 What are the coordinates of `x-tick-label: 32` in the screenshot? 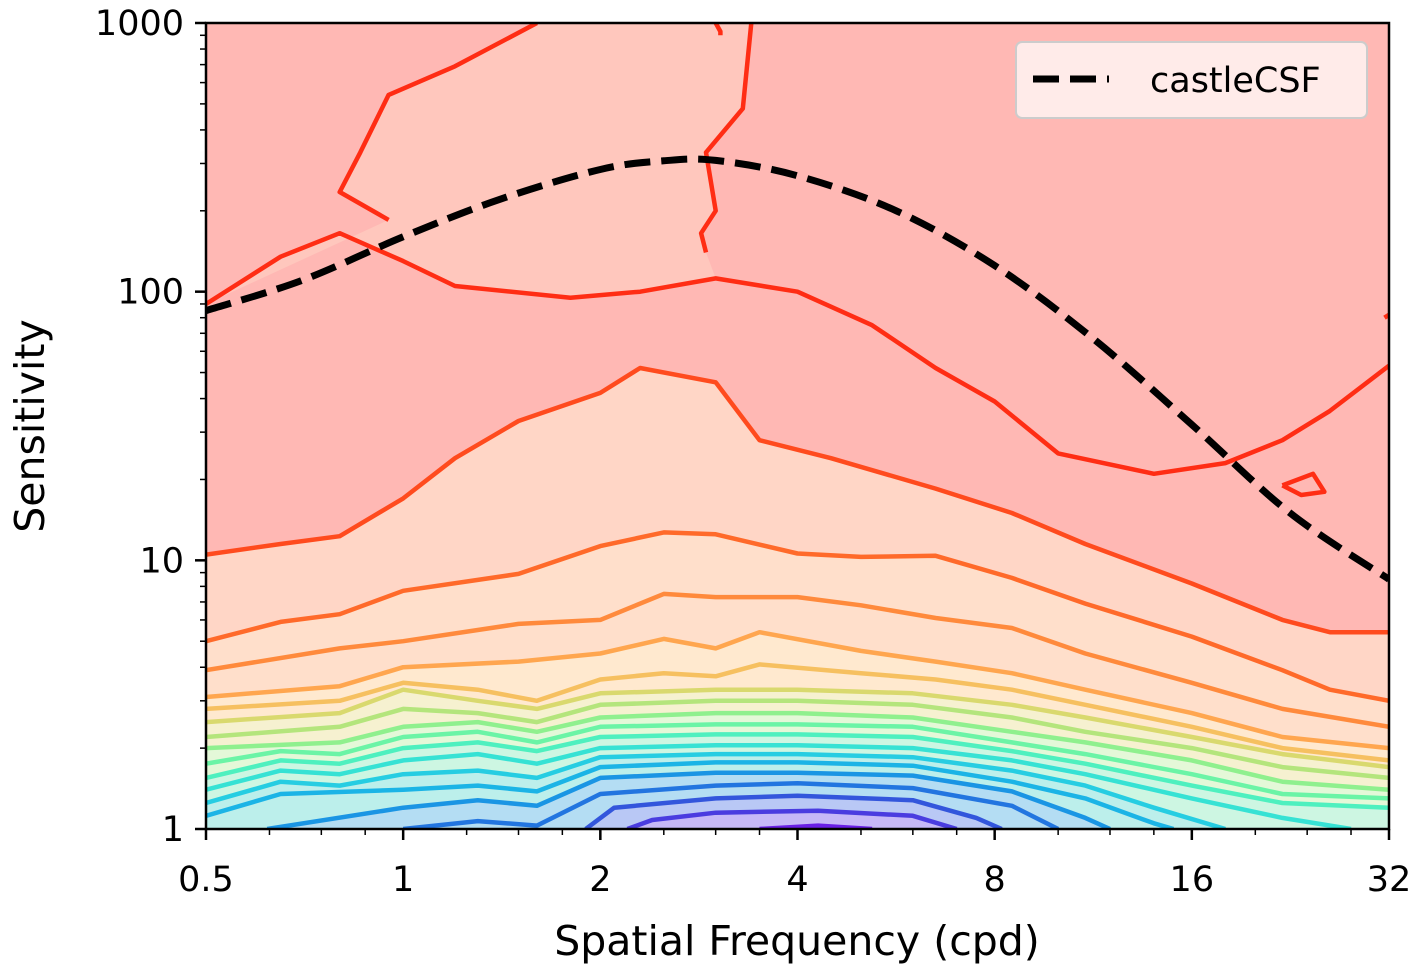 It's located at (1389, 880).